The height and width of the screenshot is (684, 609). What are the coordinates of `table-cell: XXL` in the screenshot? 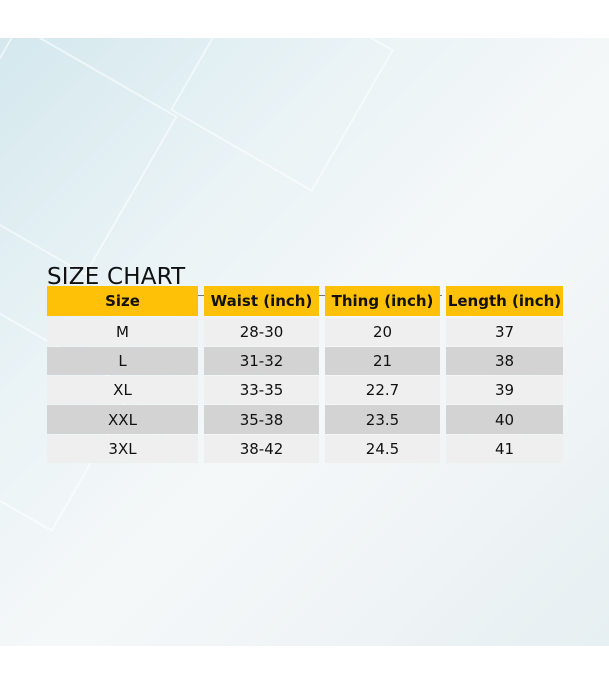 It's located at (122, 419).